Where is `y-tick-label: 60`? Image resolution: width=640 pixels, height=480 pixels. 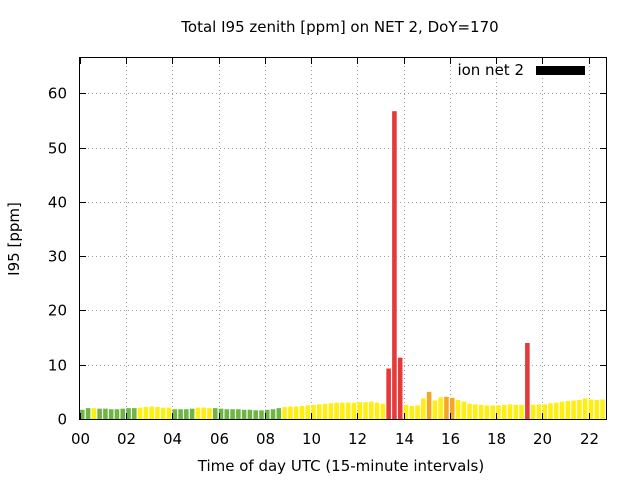 y-tick-label: 60 is located at coordinates (57, 94).